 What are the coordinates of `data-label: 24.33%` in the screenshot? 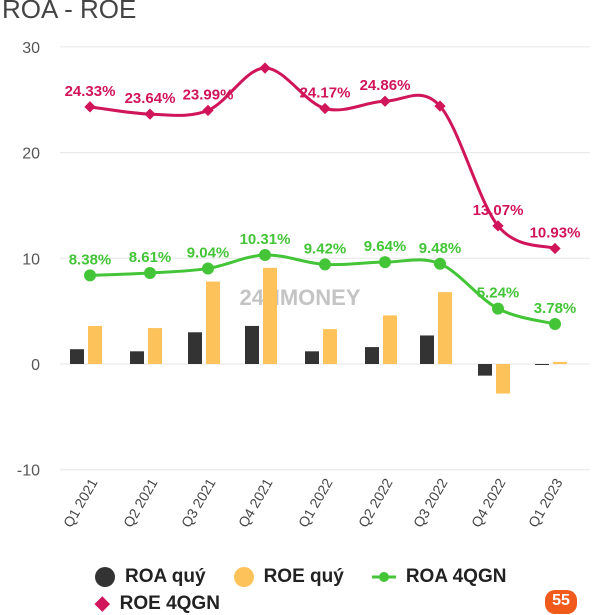 It's located at (90, 91).